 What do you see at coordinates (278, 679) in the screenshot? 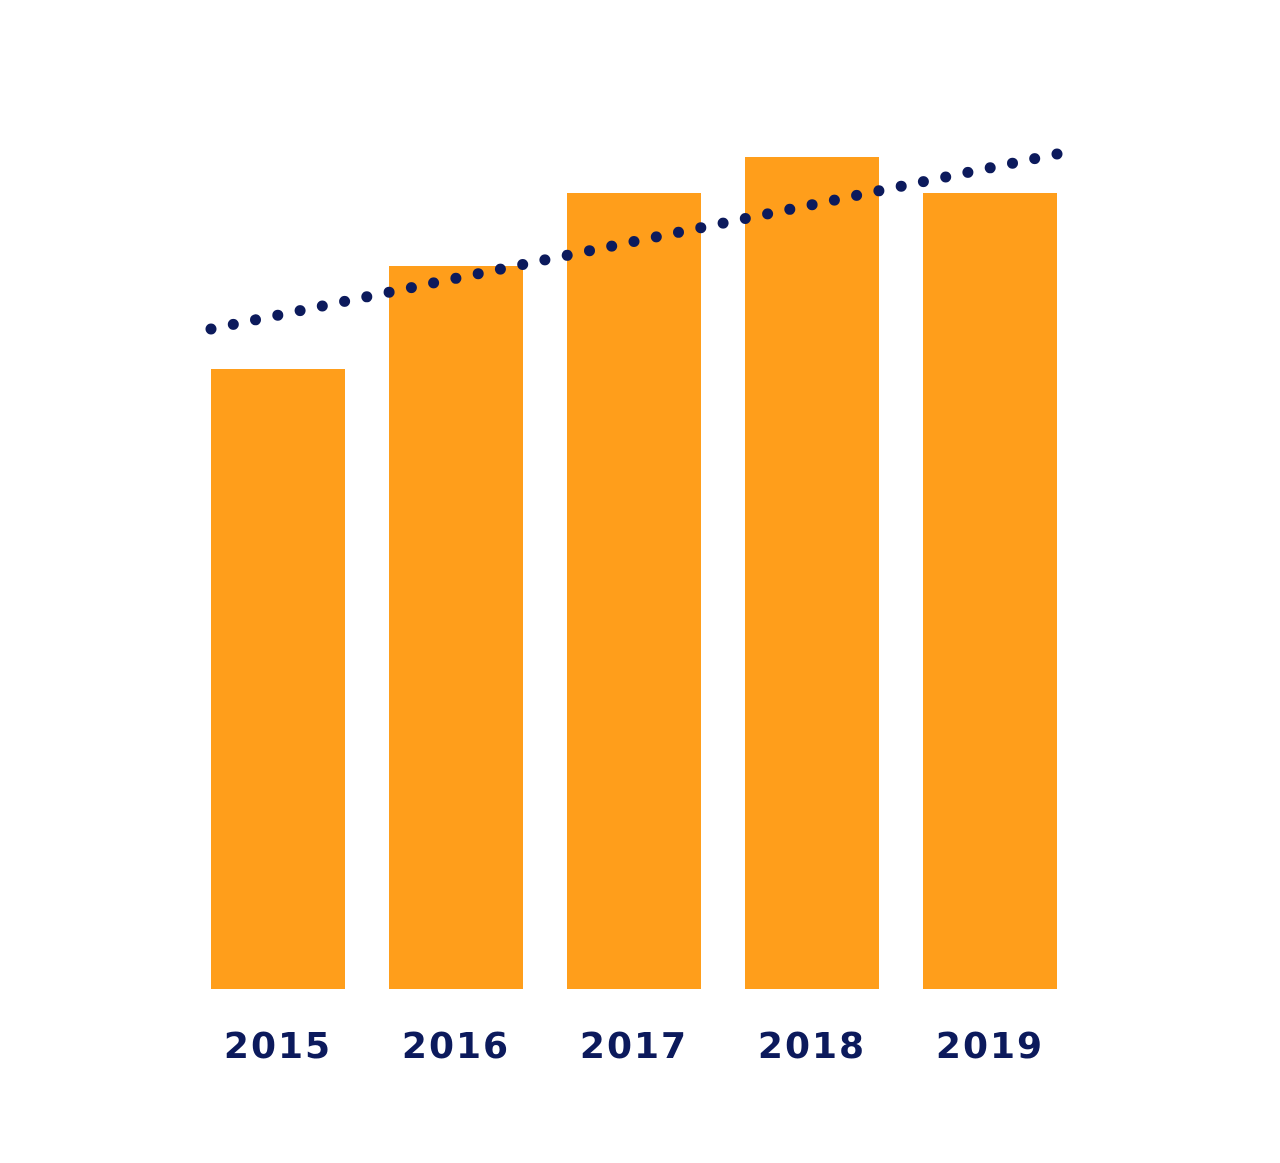
I see `bar-2015` at bounding box center [278, 679].